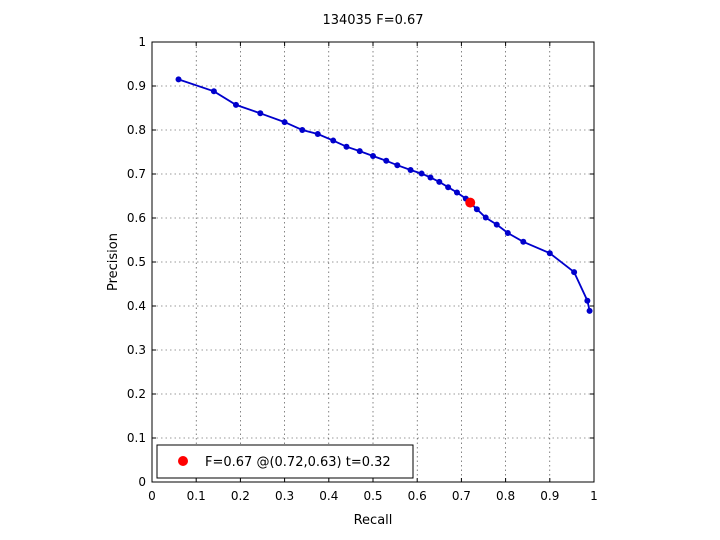 The width and height of the screenshot is (720, 540). I want to click on x-tick-label: 0.7, so click(461, 496).